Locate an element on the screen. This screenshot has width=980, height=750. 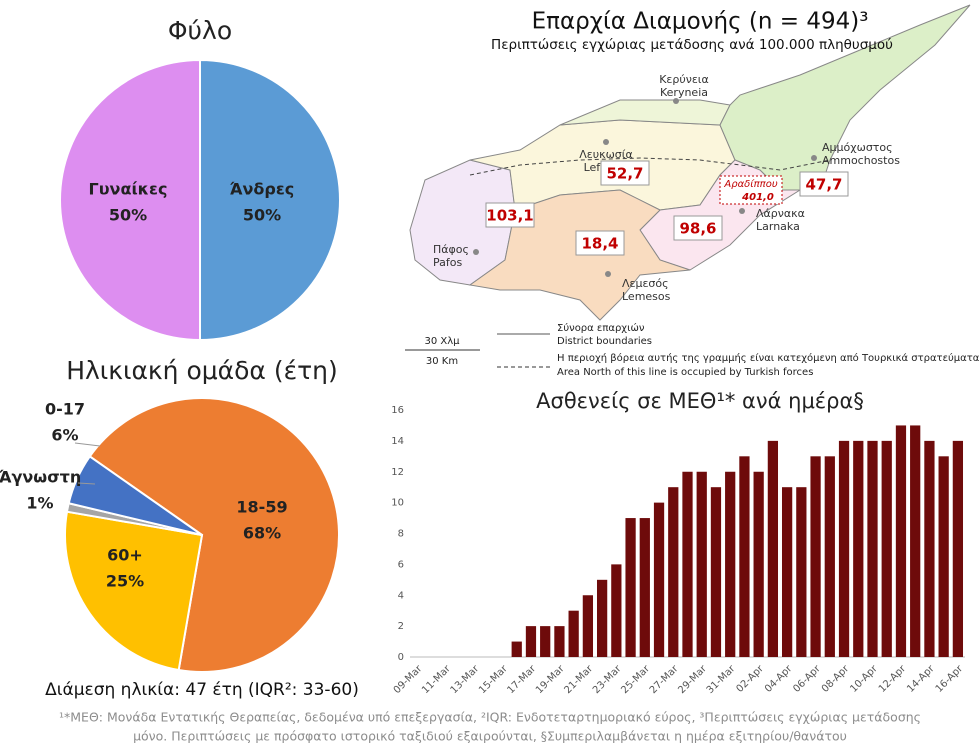
slice-label: Άνδρες is located at coordinates (262, 189).